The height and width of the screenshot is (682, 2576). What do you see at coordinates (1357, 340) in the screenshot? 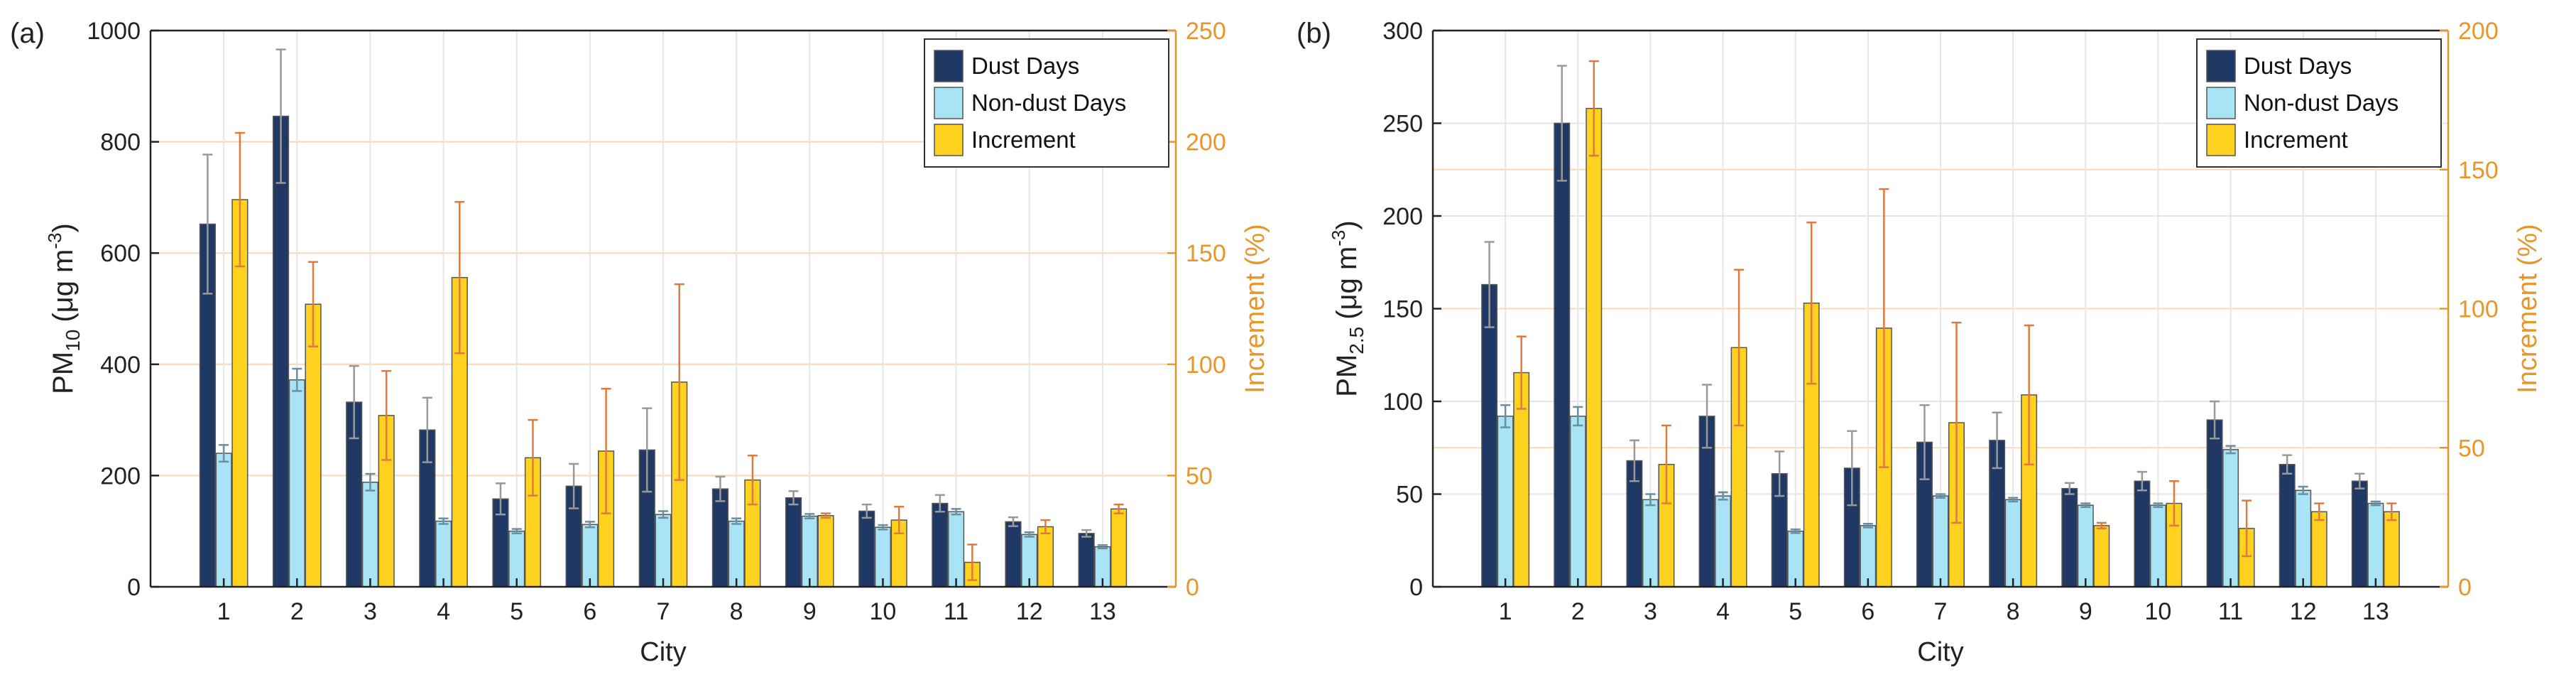
I see `y-axis-label-sub: 2.5` at bounding box center [1357, 340].